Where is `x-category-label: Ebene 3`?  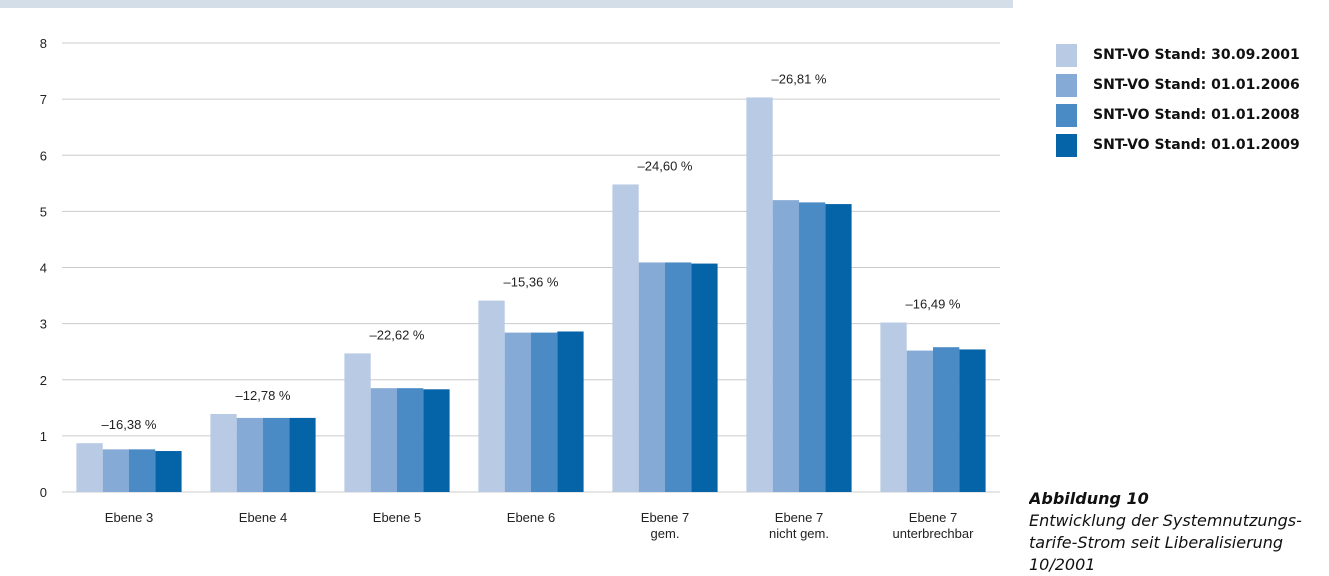 x-category-label: Ebene 3 is located at coordinates (129, 517).